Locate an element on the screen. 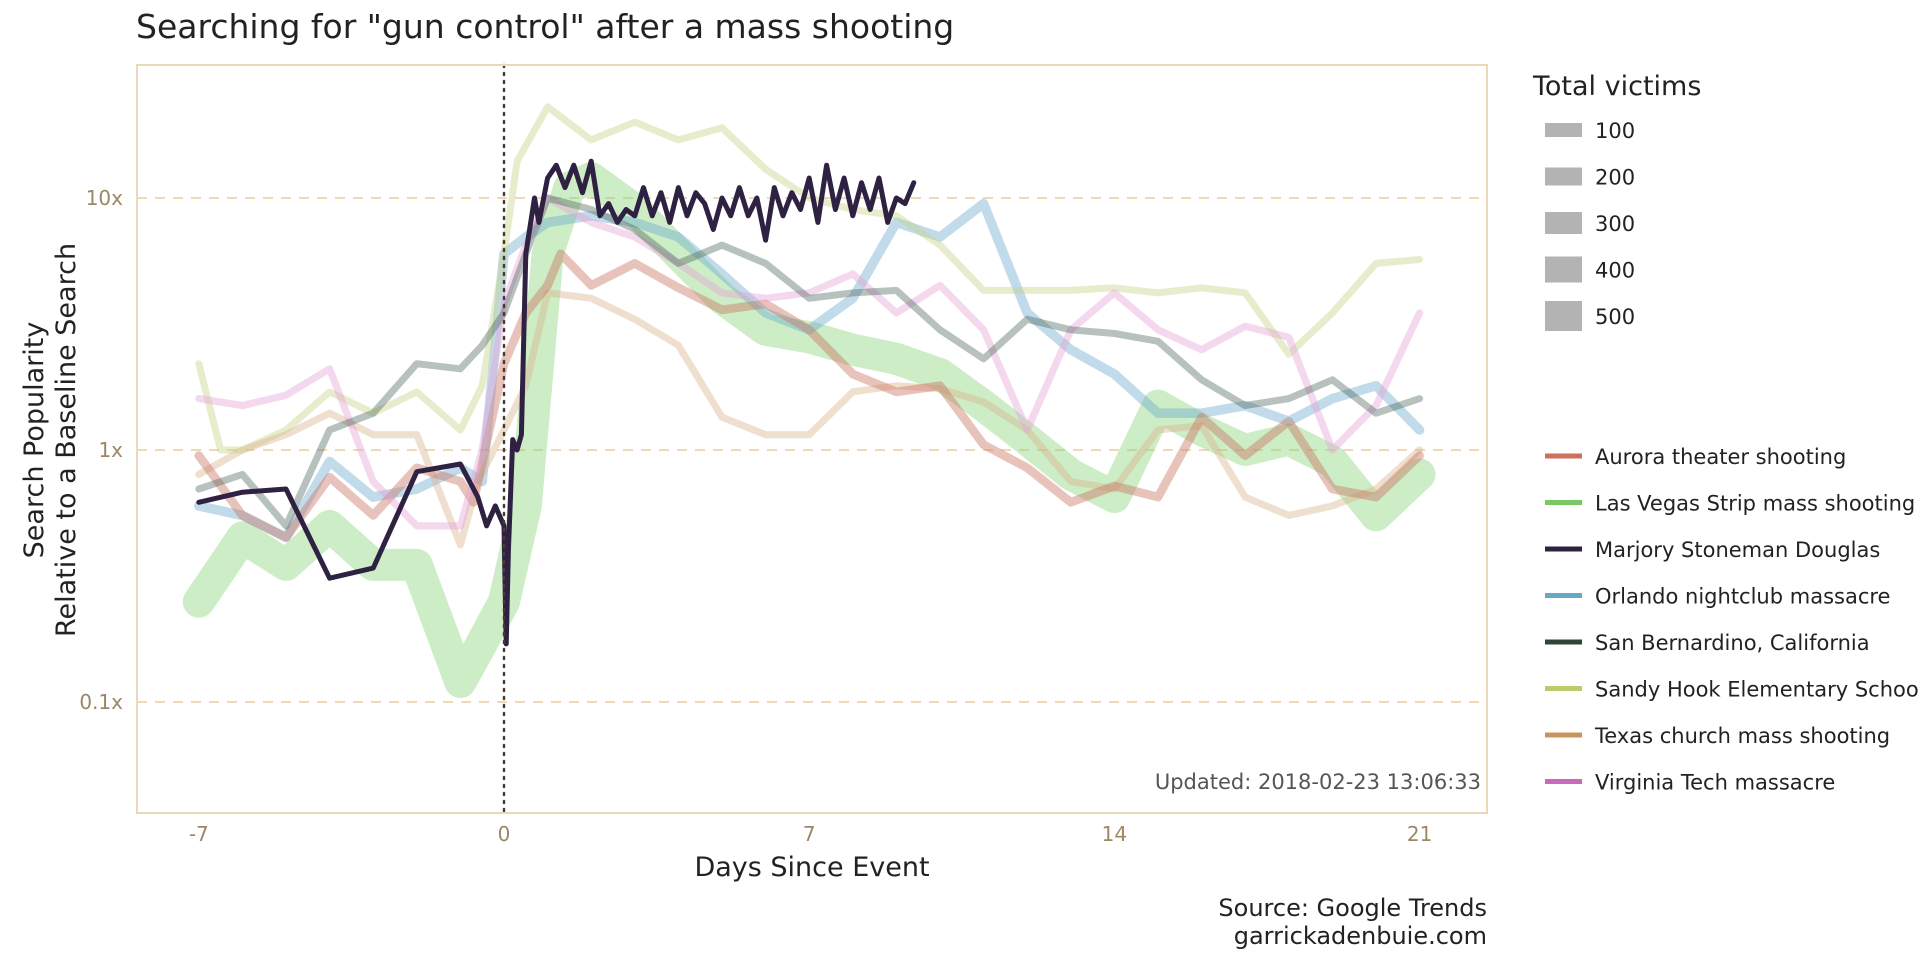 Image resolution: width=1920 pixels, height=965 pixels. source-line-1: Source: Google Trends is located at coordinates (1352, 908).